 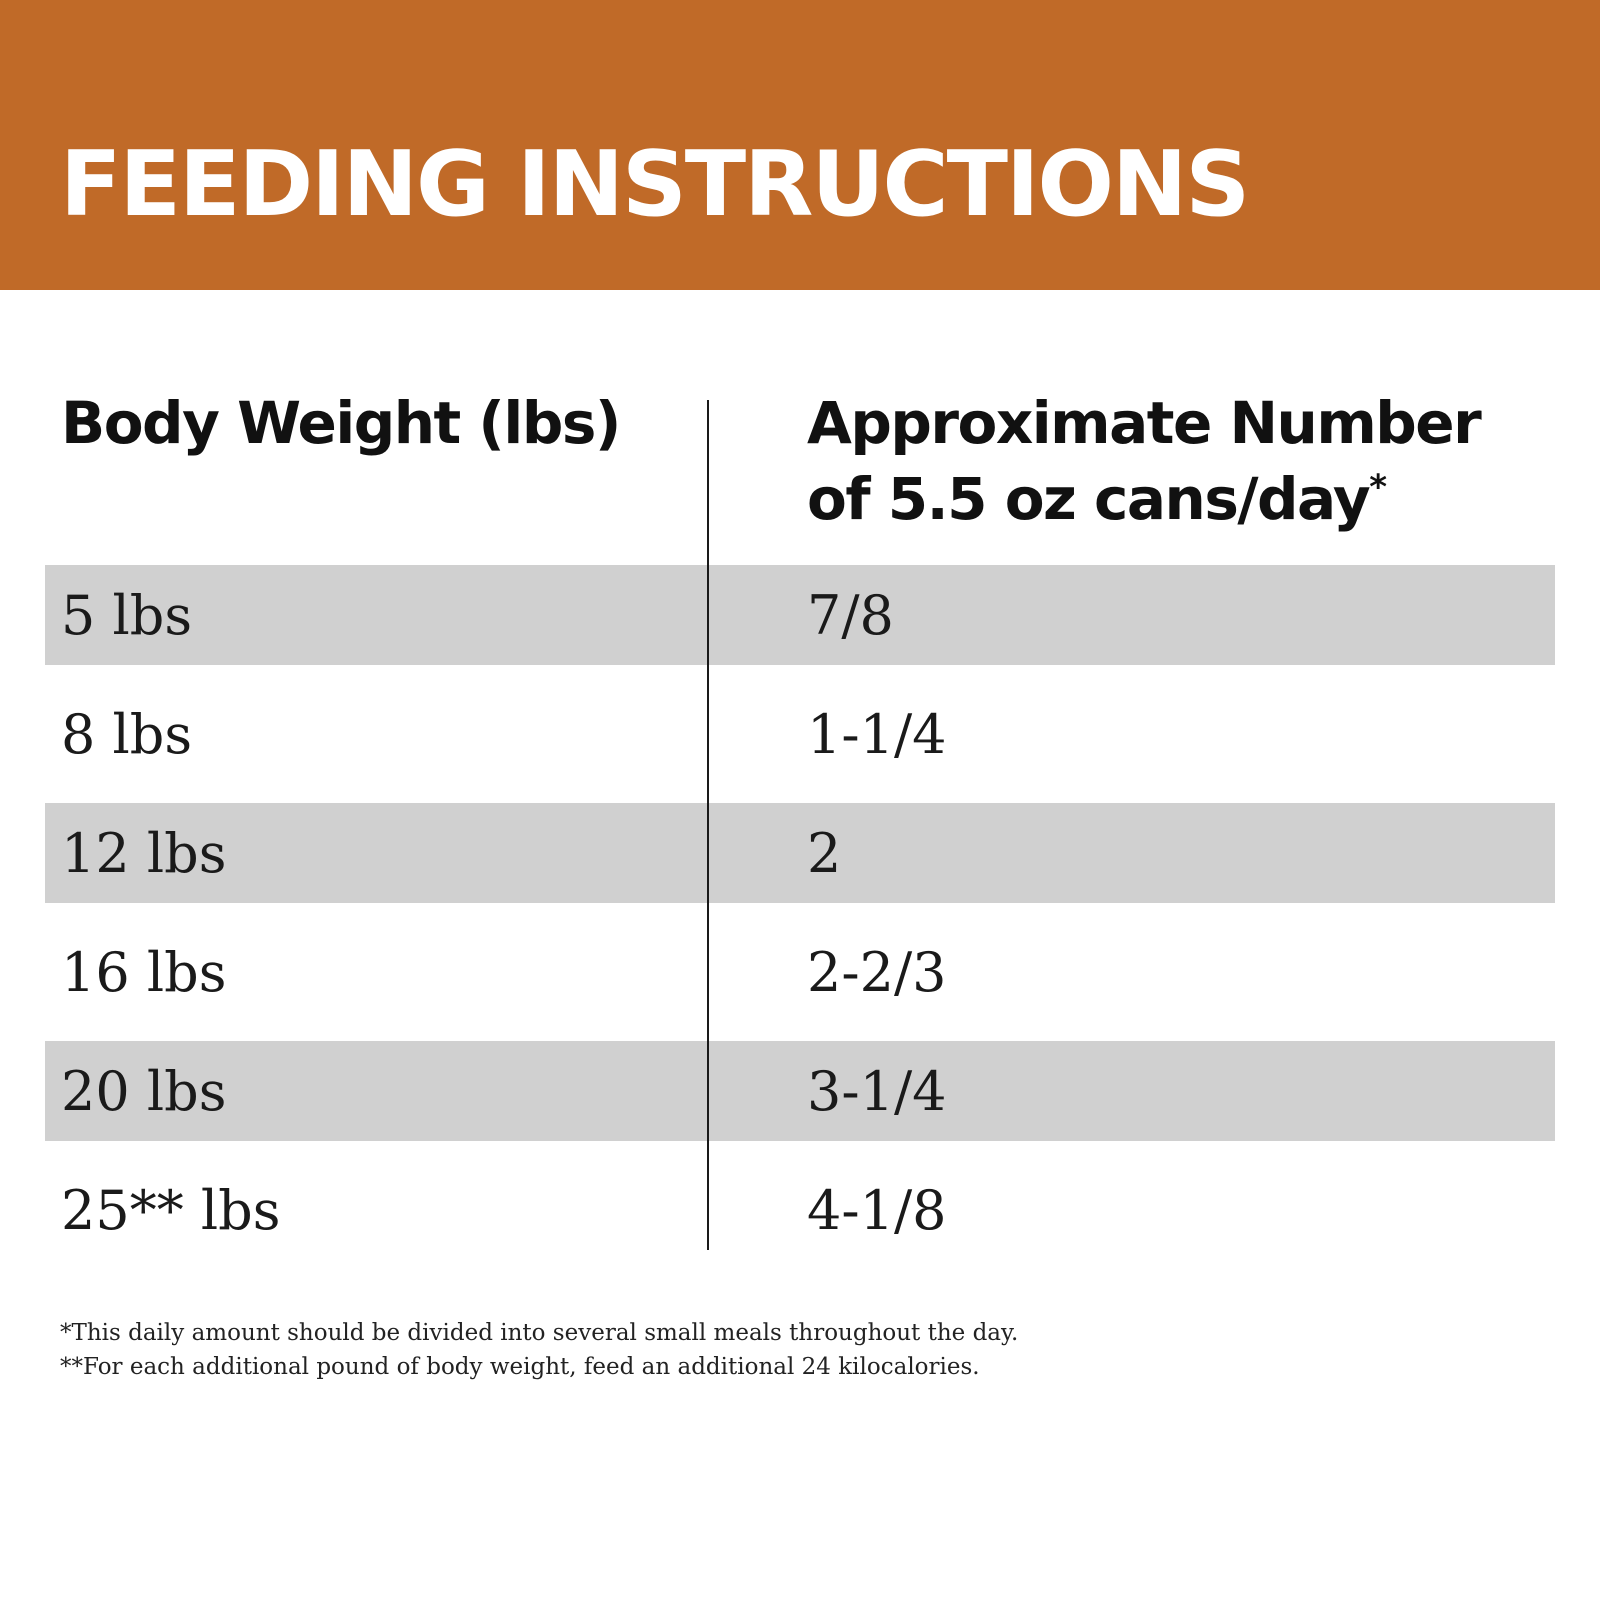 What do you see at coordinates (655, 184) in the screenshot?
I see `page-title: FEEDING INSTRUCTIONS` at bounding box center [655, 184].